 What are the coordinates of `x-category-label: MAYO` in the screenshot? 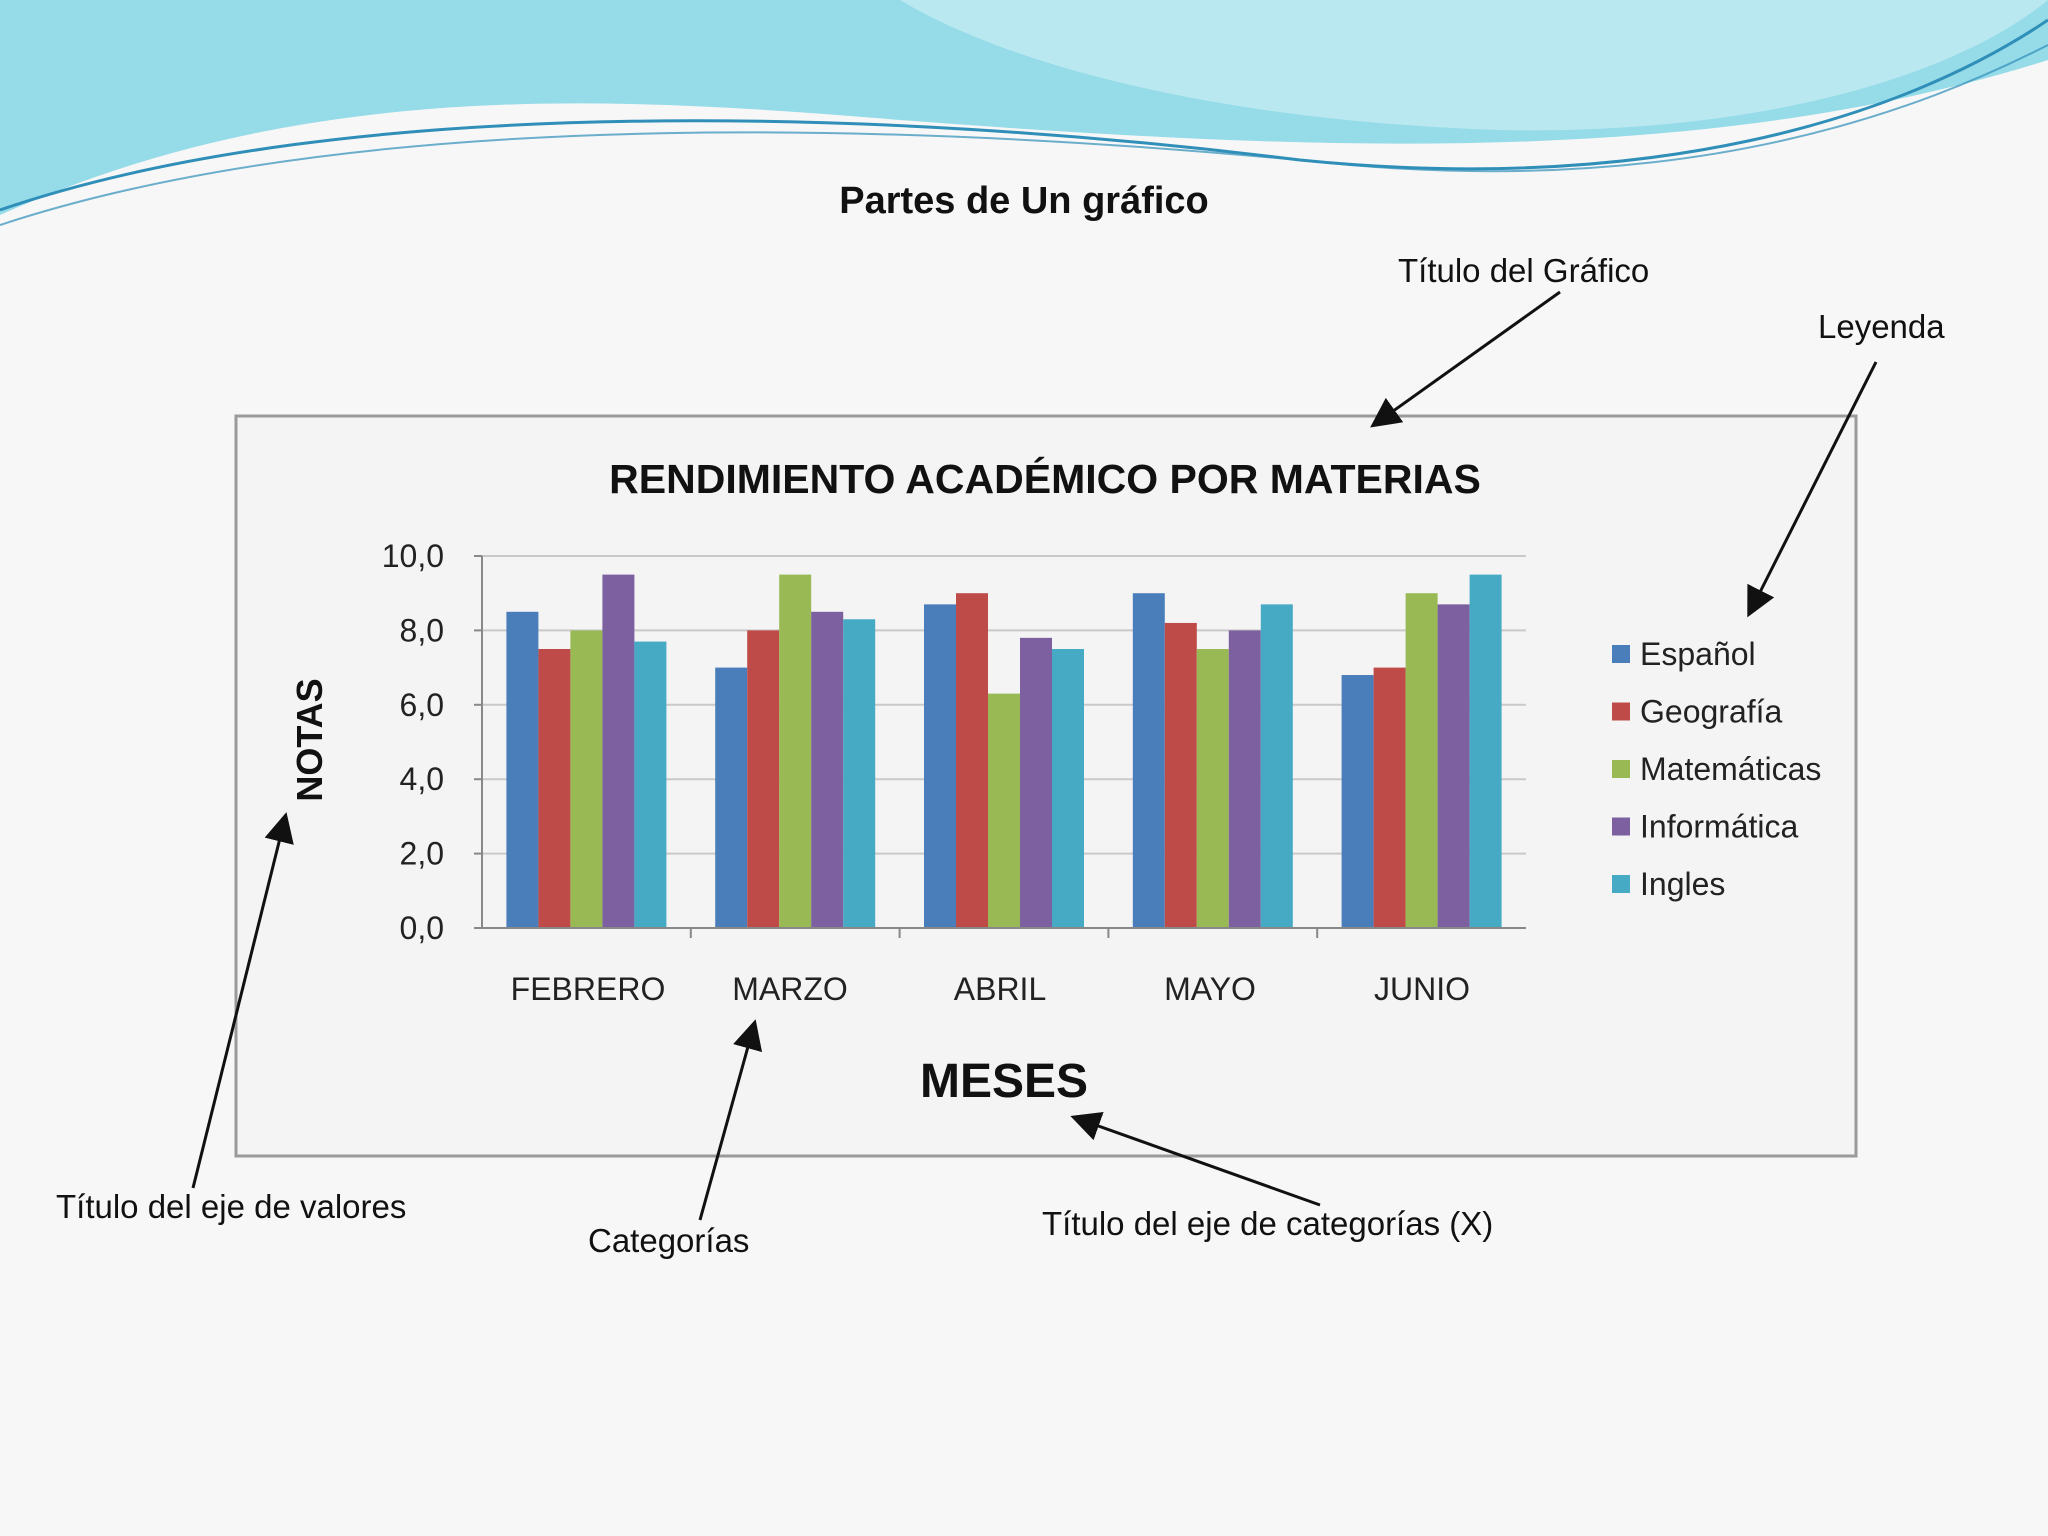 It's located at (1210, 989).